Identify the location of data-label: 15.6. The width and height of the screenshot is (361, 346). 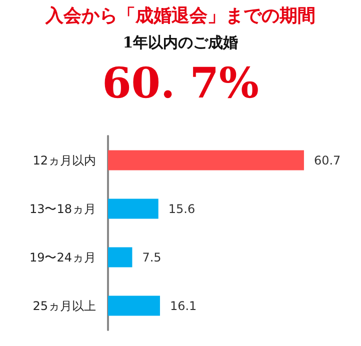
(182, 209).